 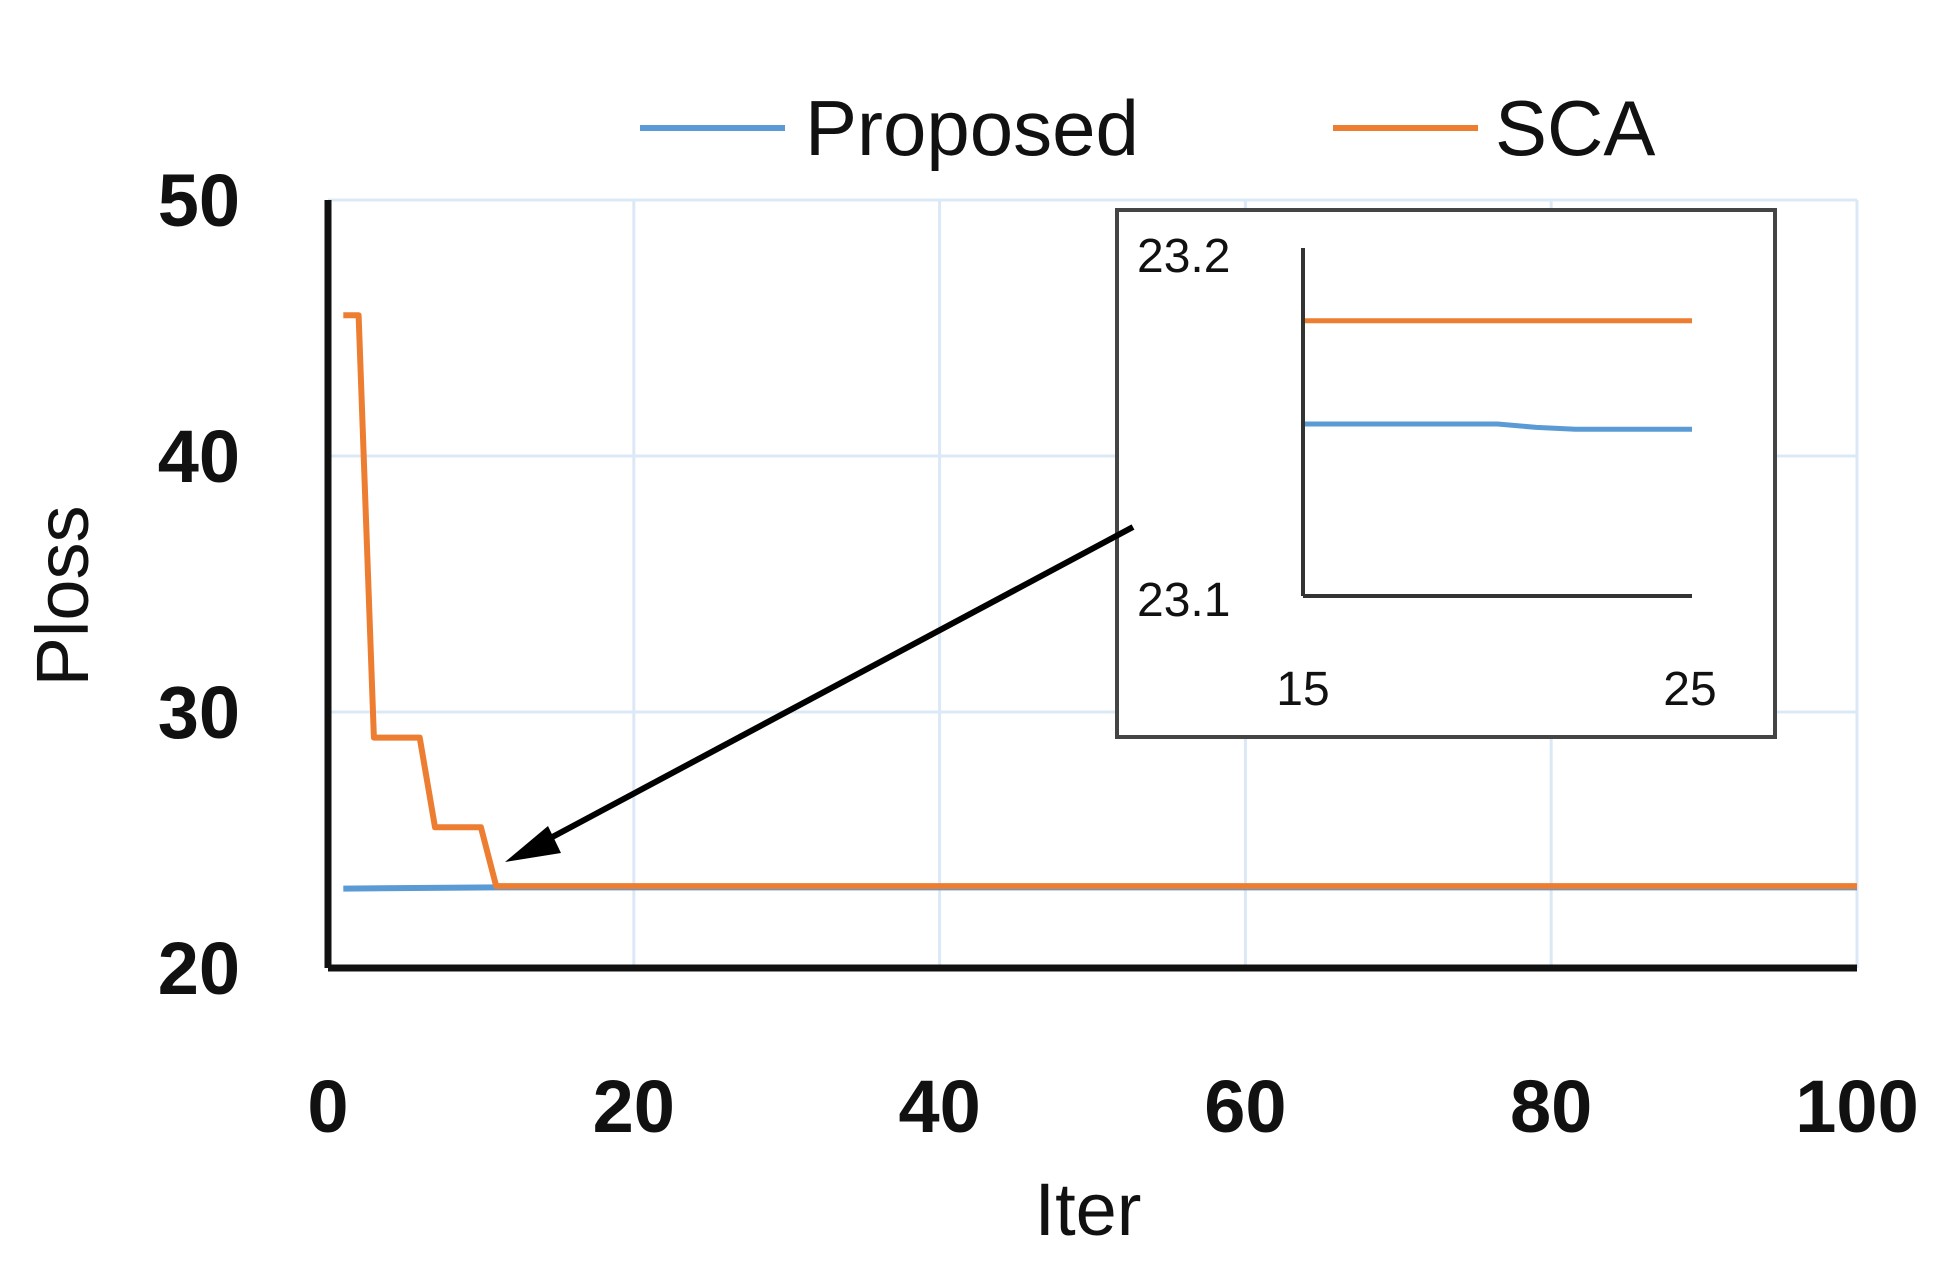 What do you see at coordinates (199, 456) in the screenshot?
I see `y-tick-label: 40` at bounding box center [199, 456].